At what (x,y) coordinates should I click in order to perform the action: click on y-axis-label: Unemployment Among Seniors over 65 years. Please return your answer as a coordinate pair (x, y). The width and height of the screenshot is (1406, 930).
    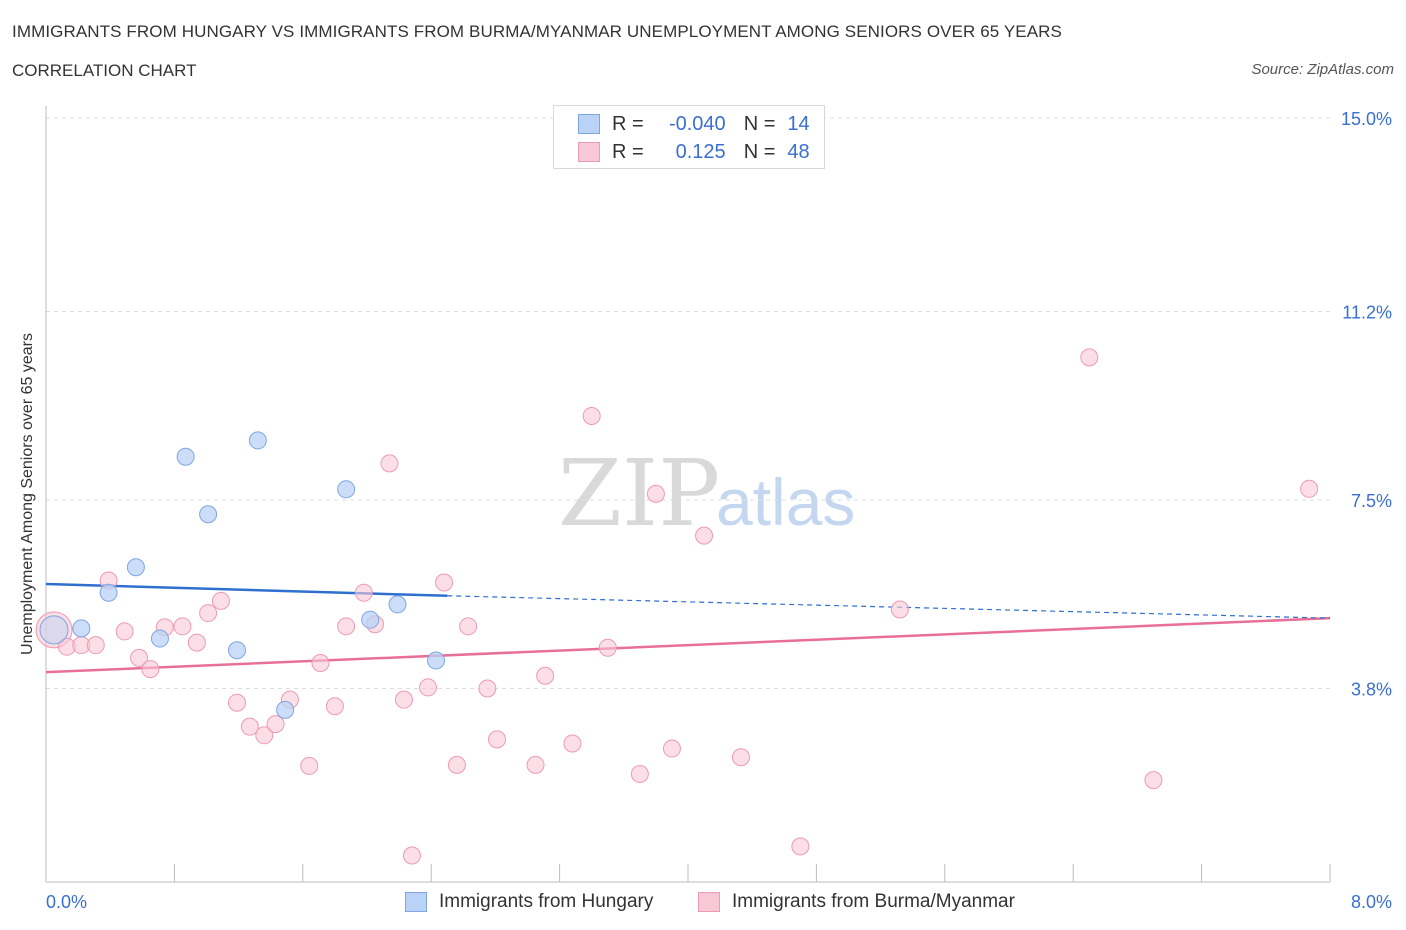
    Looking at the image, I should click on (27, 494).